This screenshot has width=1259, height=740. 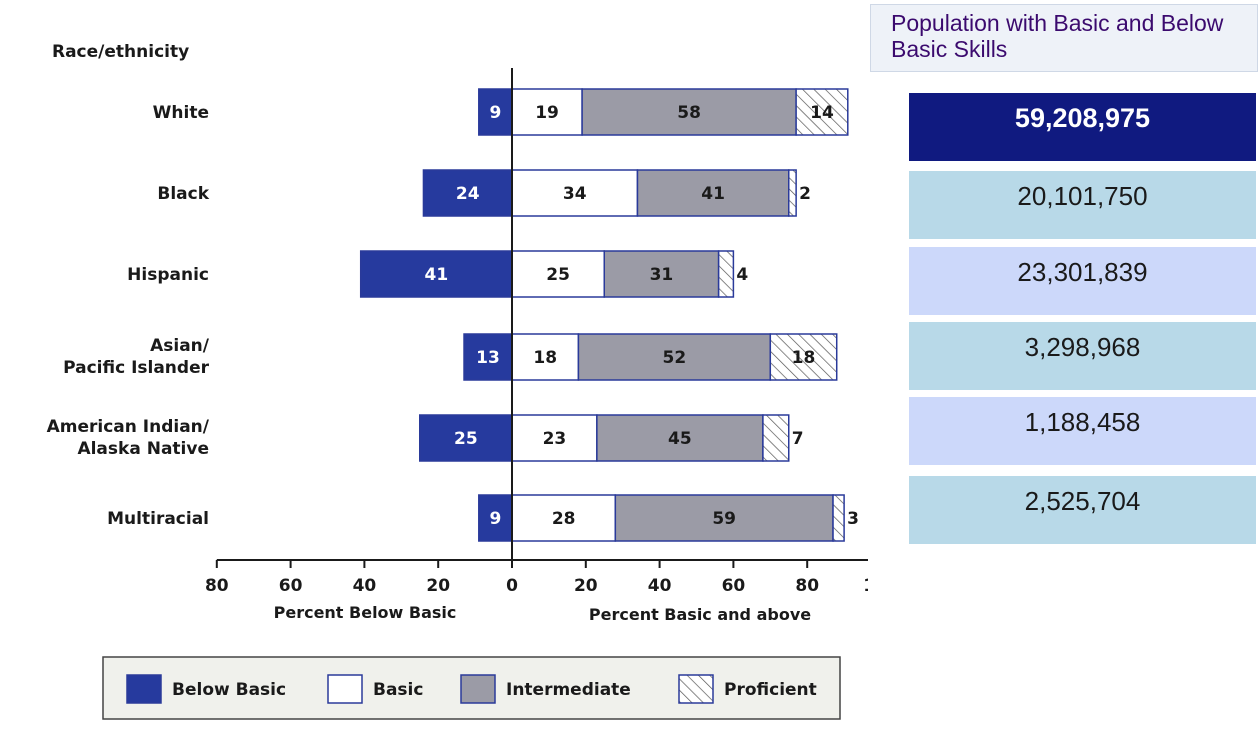 What do you see at coordinates (742, 275) in the screenshot?
I see `bar-label-proficient-hispanic: 4` at bounding box center [742, 275].